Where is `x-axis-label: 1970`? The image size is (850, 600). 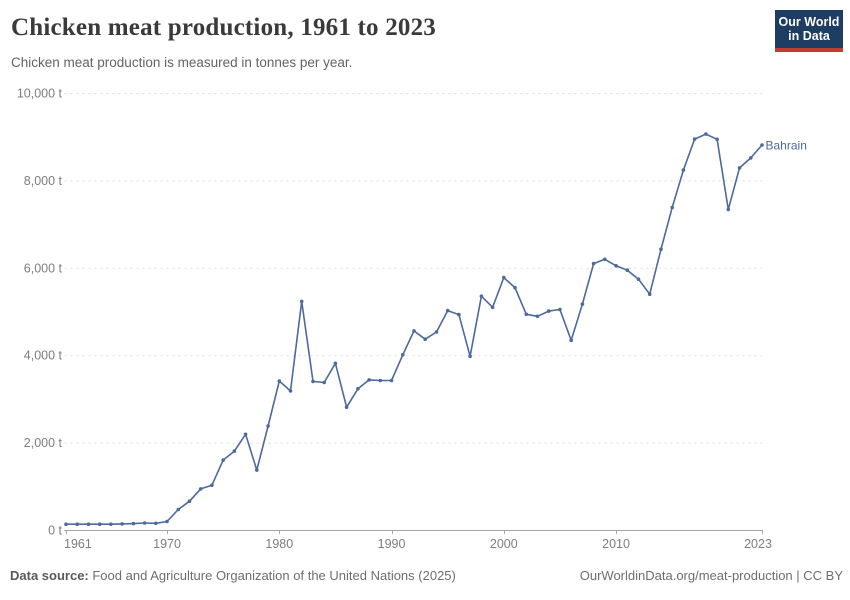
x-axis-label: 1970 is located at coordinates (167, 544).